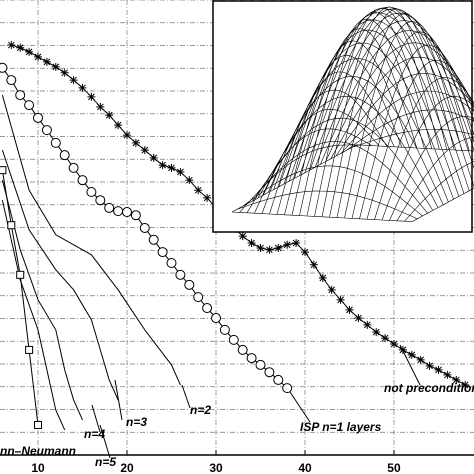  Describe the element at coordinates (38, 451) in the screenshot. I see `series-label: nn–Neumann` at that location.